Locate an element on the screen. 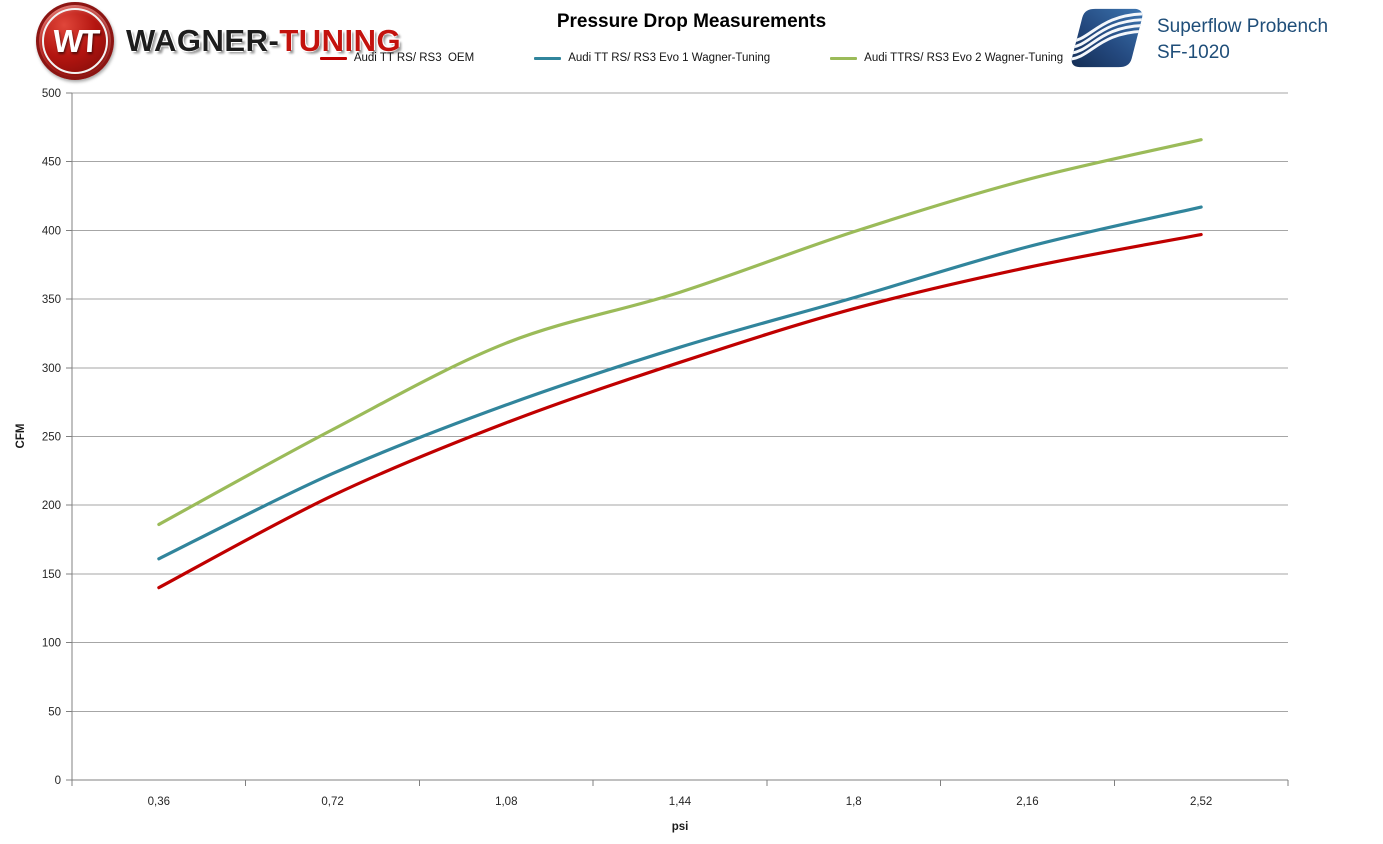  wagner-tuning-logo: WT WAGNER-TUNING is located at coordinates (218, 41).